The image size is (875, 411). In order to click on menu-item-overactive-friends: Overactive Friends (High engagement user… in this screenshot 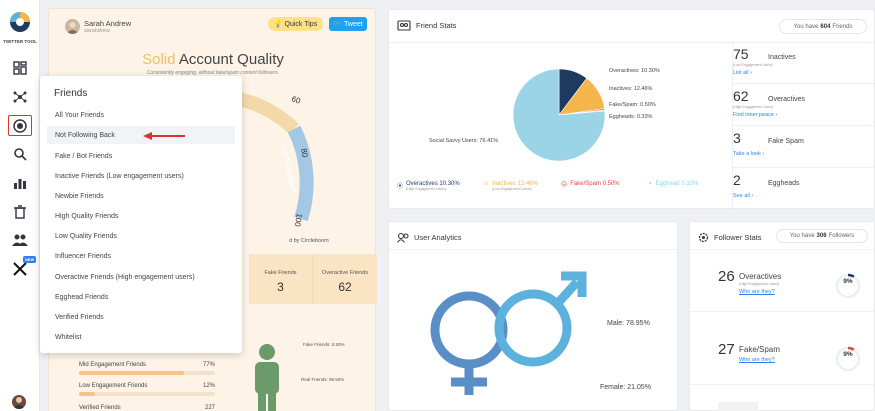, I will do `click(125, 277)`.